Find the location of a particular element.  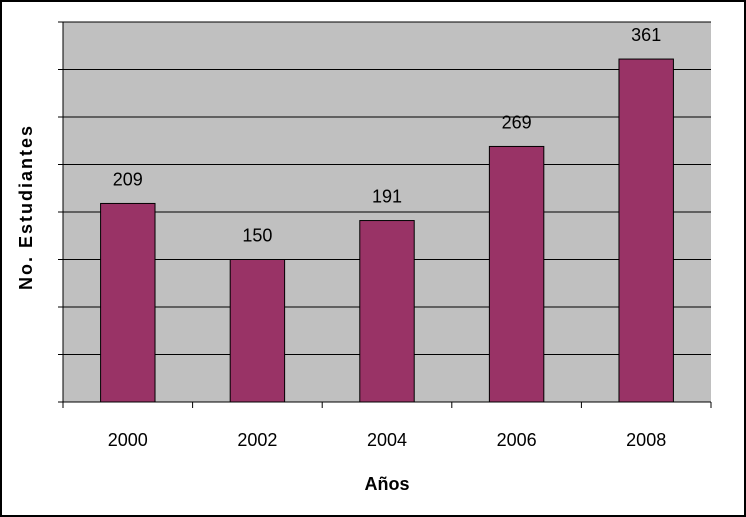

data-label-2002: 150 is located at coordinates (257, 236).